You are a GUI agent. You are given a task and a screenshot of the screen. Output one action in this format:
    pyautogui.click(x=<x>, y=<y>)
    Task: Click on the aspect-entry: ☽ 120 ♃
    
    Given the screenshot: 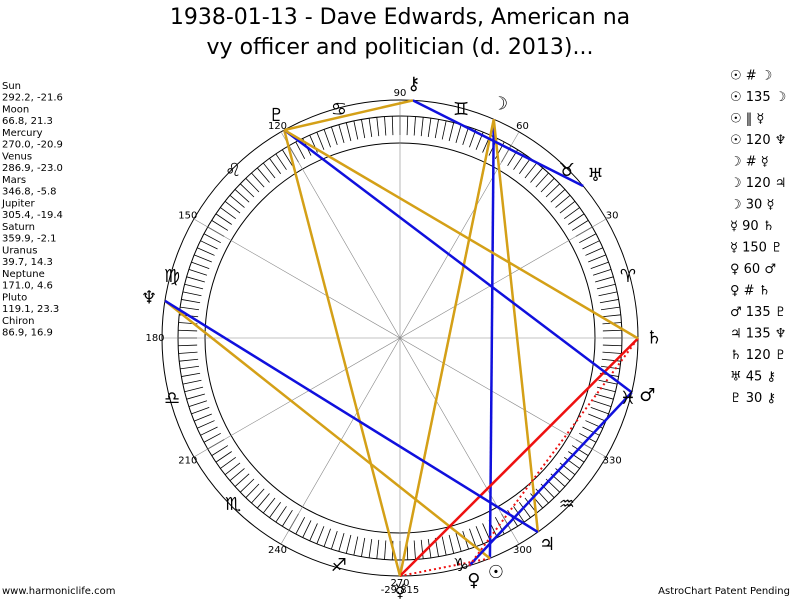 What is the action you would take?
    pyautogui.click(x=758, y=183)
    